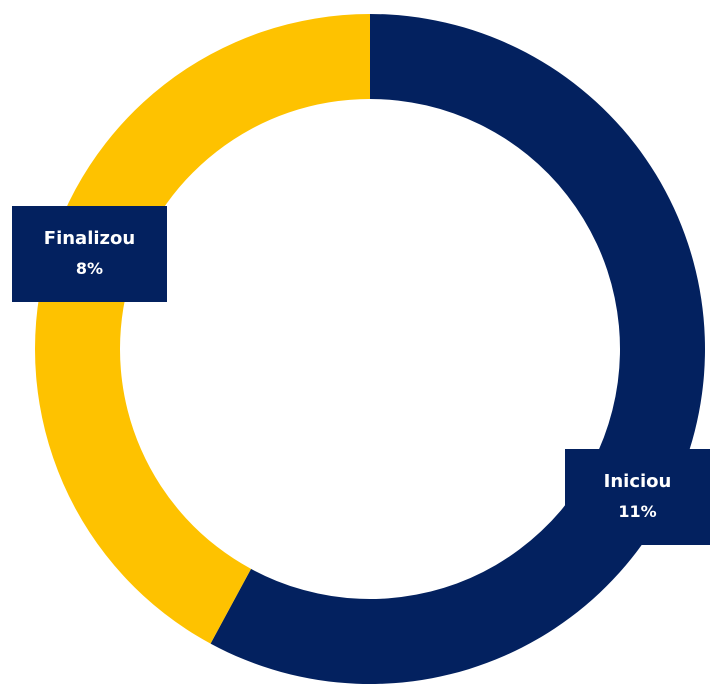 The image size is (710, 684). What do you see at coordinates (637, 511) in the screenshot?
I see `label-iniciou-value: 11%` at bounding box center [637, 511].